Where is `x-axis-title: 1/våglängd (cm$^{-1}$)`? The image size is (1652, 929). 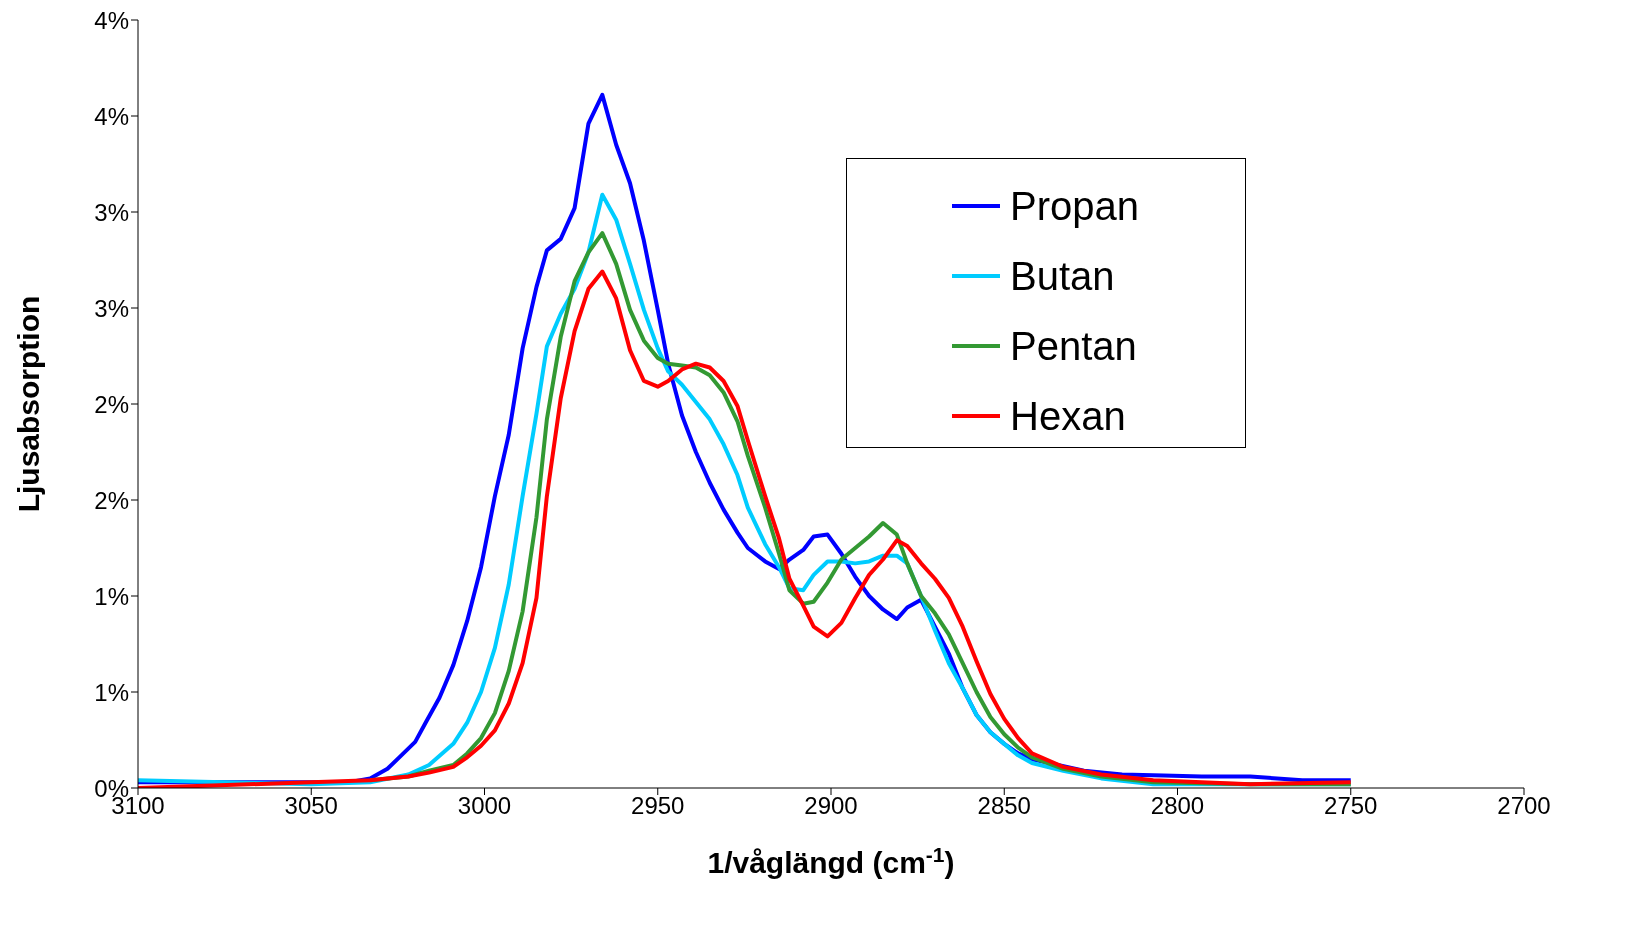
x-axis-title: 1/våglängd (cm$^{-1}$) is located at coordinates (831, 860).